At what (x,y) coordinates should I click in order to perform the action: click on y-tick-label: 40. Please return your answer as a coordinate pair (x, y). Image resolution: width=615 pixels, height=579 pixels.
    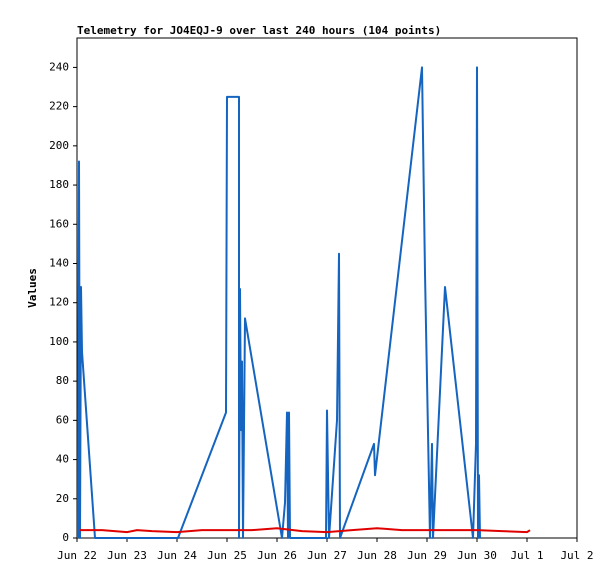
    Looking at the image, I should click on (62, 459).